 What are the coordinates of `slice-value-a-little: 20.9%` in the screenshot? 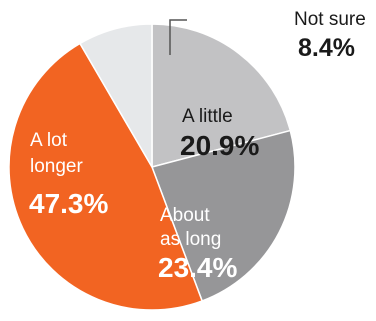 It's located at (219, 145).